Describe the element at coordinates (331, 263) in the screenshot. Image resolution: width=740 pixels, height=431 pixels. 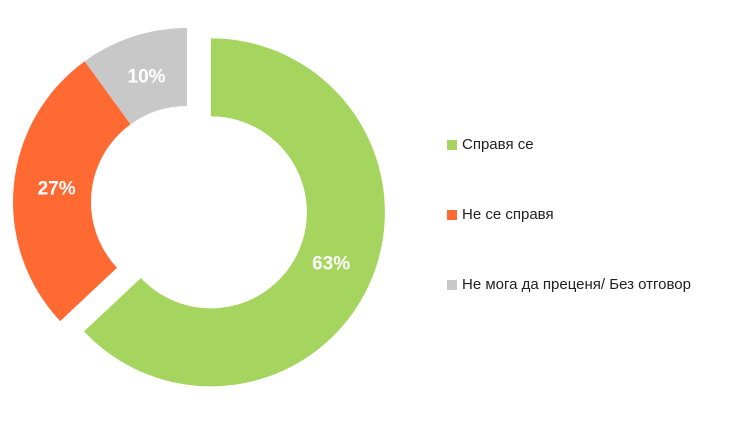
I see `value-label: 63%` at that location.